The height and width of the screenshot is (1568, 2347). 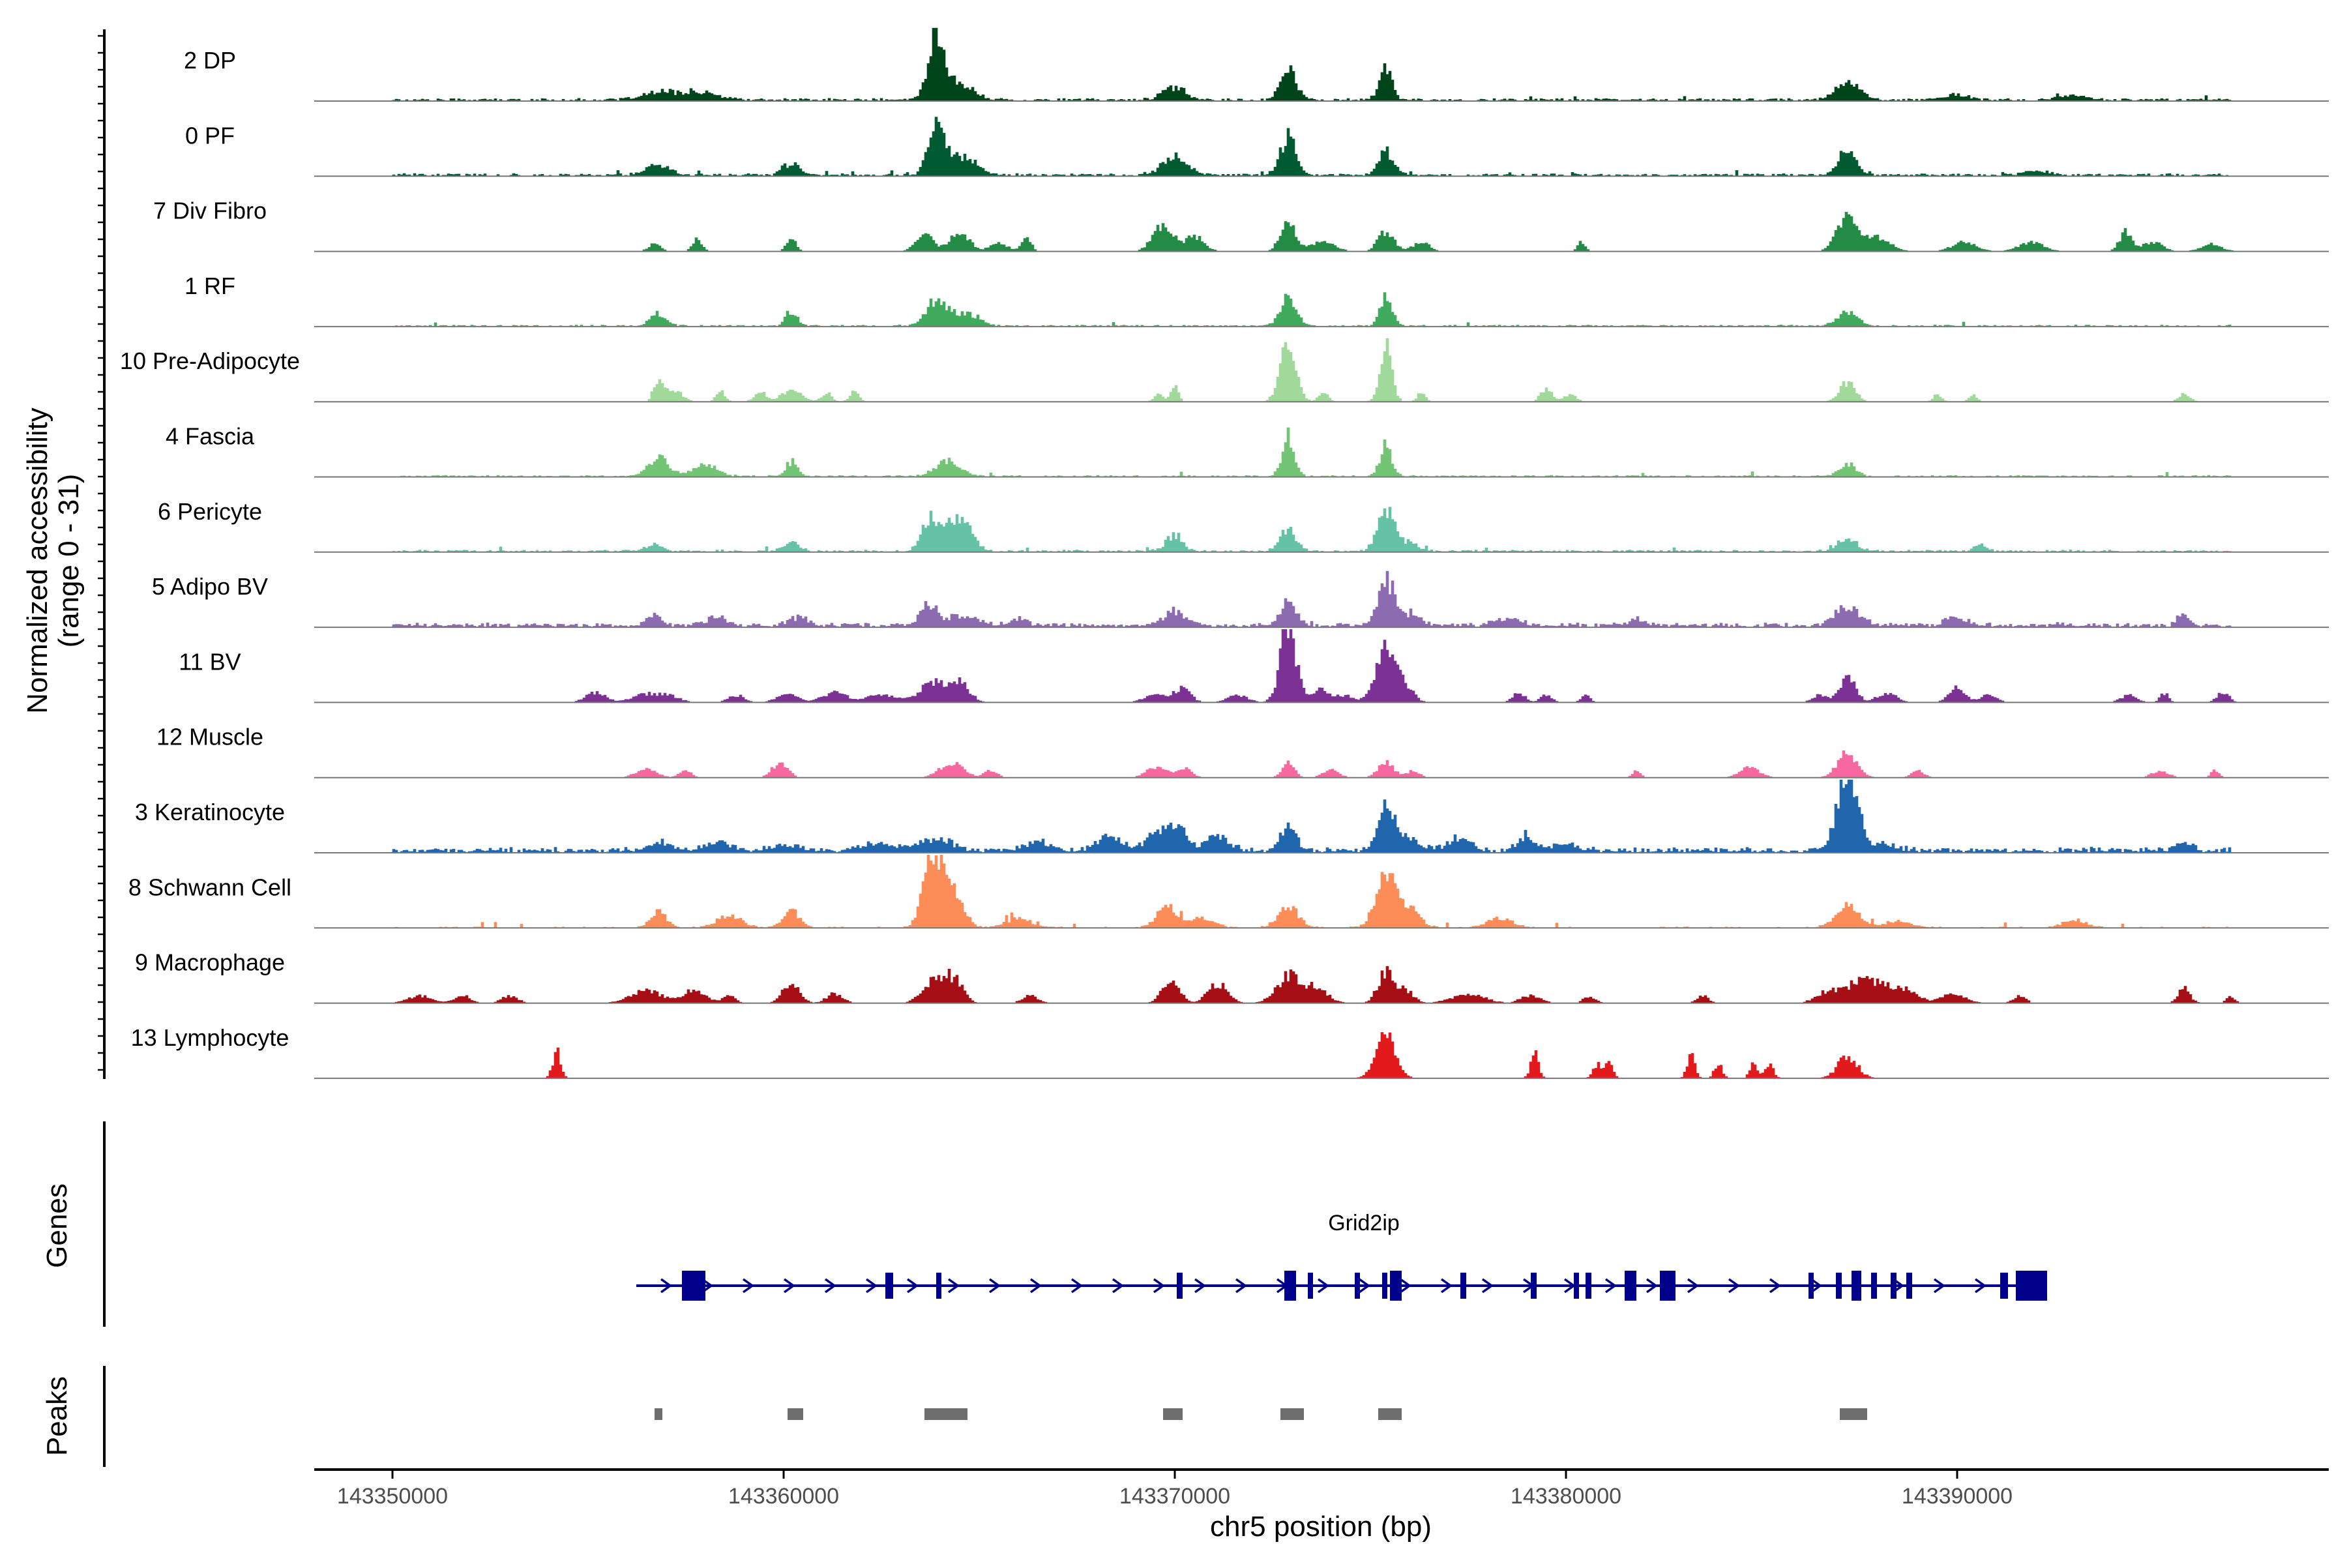 I want to click on track-label: 5 Adipo BV, so click(x=210, y=587).